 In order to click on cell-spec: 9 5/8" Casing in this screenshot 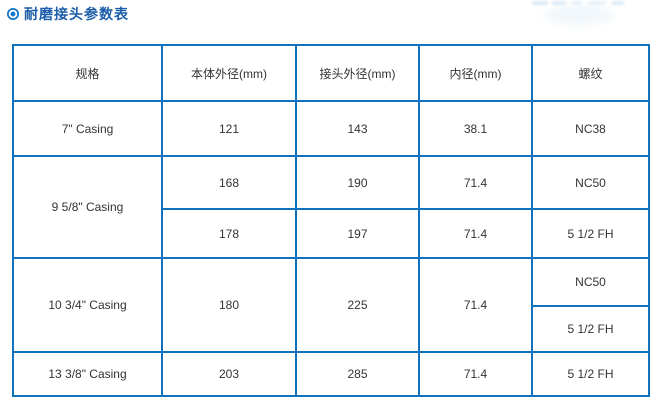, I will do `click(87, 207)`.